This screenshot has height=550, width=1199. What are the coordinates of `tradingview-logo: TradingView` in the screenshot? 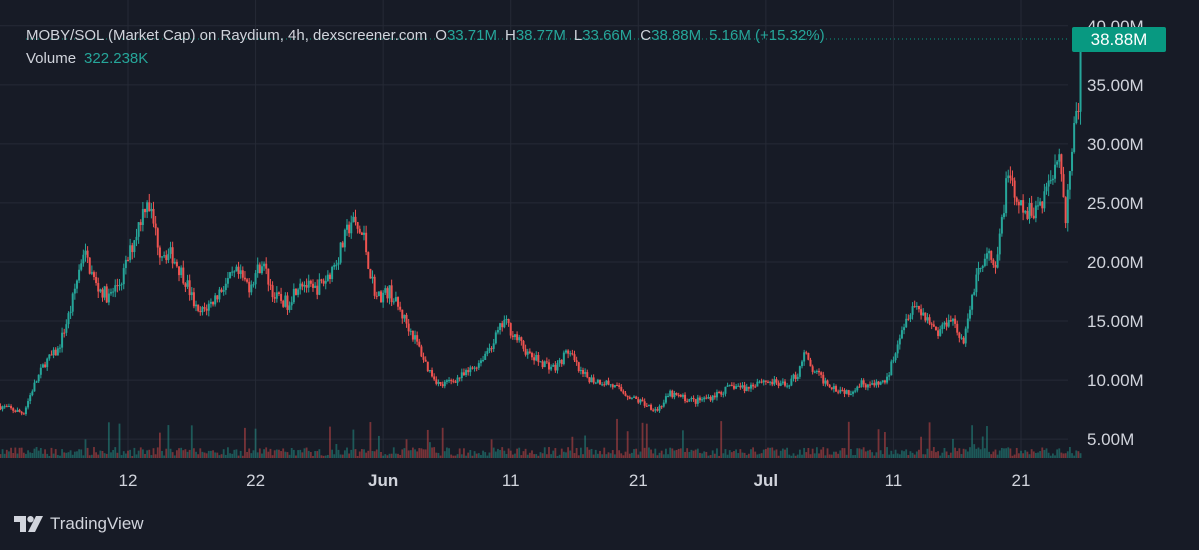 It's located at (79, 524).